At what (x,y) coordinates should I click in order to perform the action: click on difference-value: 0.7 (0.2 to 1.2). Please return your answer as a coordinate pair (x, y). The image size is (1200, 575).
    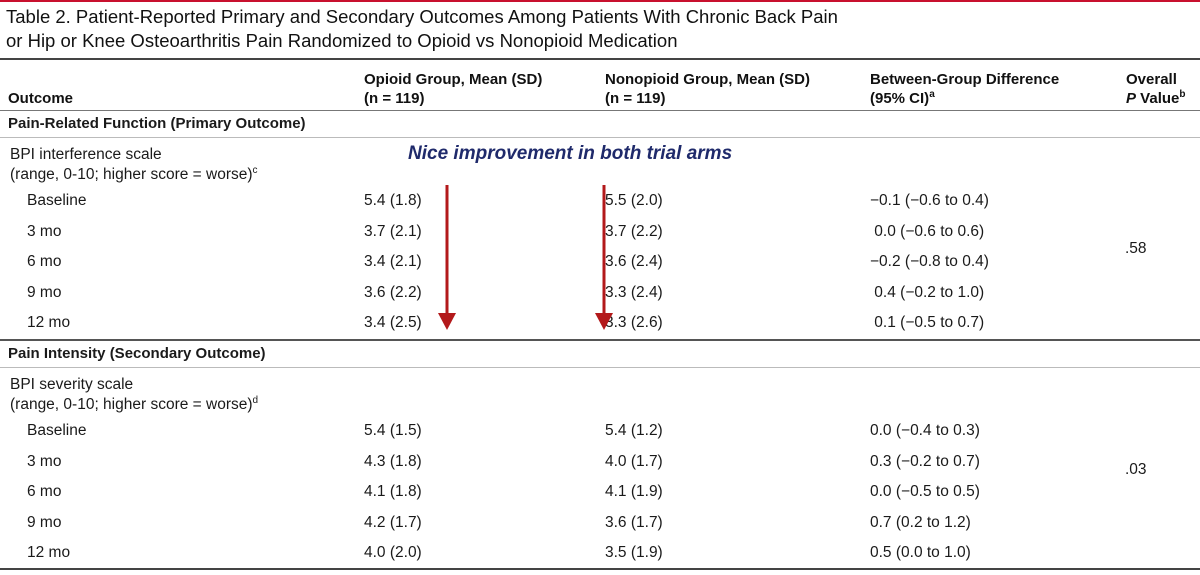
    Looking at the image, I should click on (920, 522).